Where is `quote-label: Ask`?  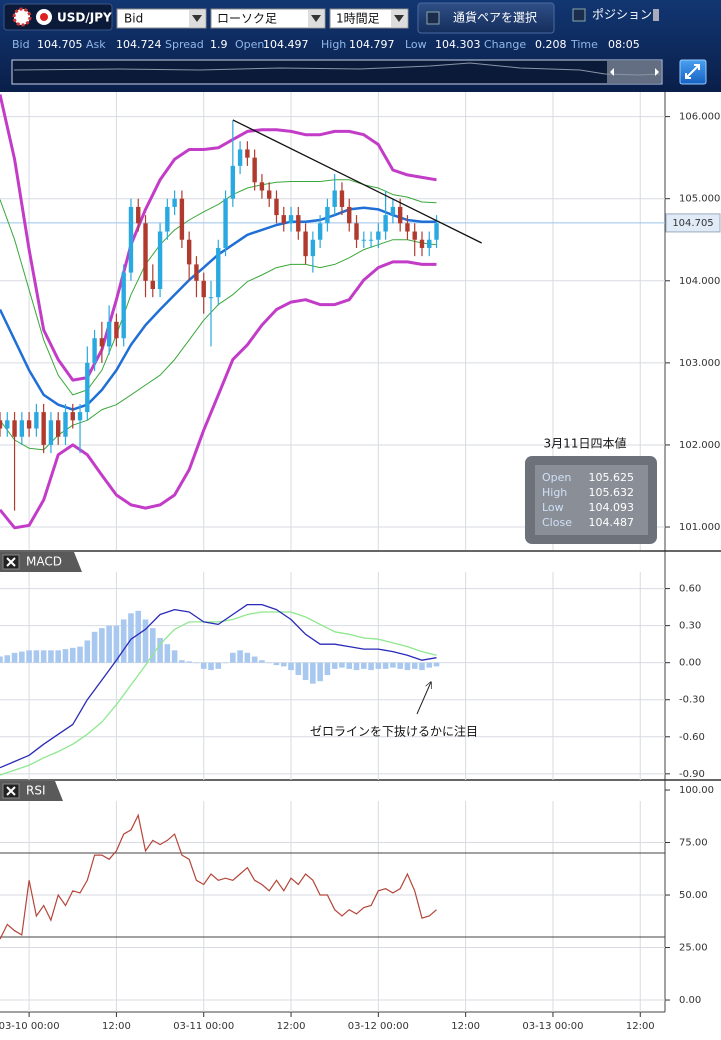
quote-label: Ask is located at coordinates (96, 44).